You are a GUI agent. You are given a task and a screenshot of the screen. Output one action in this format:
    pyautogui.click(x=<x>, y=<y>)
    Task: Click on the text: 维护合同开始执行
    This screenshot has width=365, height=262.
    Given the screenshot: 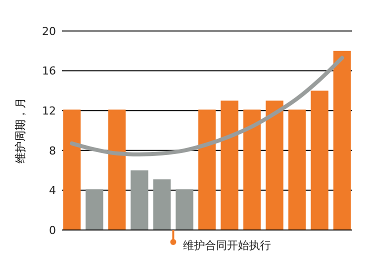 What is the action you would take?
    pyautogui.click(x=227, y=245)
    